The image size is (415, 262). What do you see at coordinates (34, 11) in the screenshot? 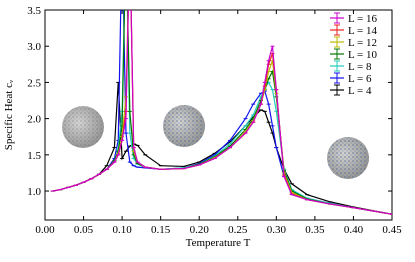
I see `y-tick-label: 3.5` at bounding box center [34, 11].